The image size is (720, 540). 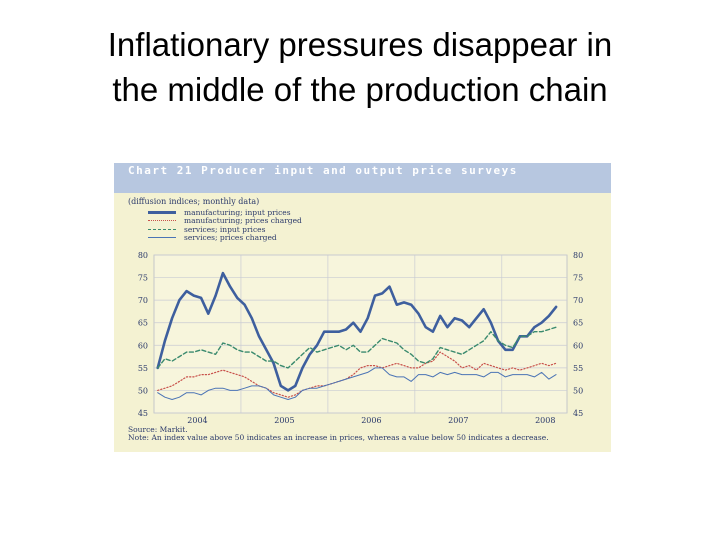 What do you see at coordinates (143, 413) in the screenshot?
I see `y-tick-label-left-45: 45` at bounding box center [143, 413].